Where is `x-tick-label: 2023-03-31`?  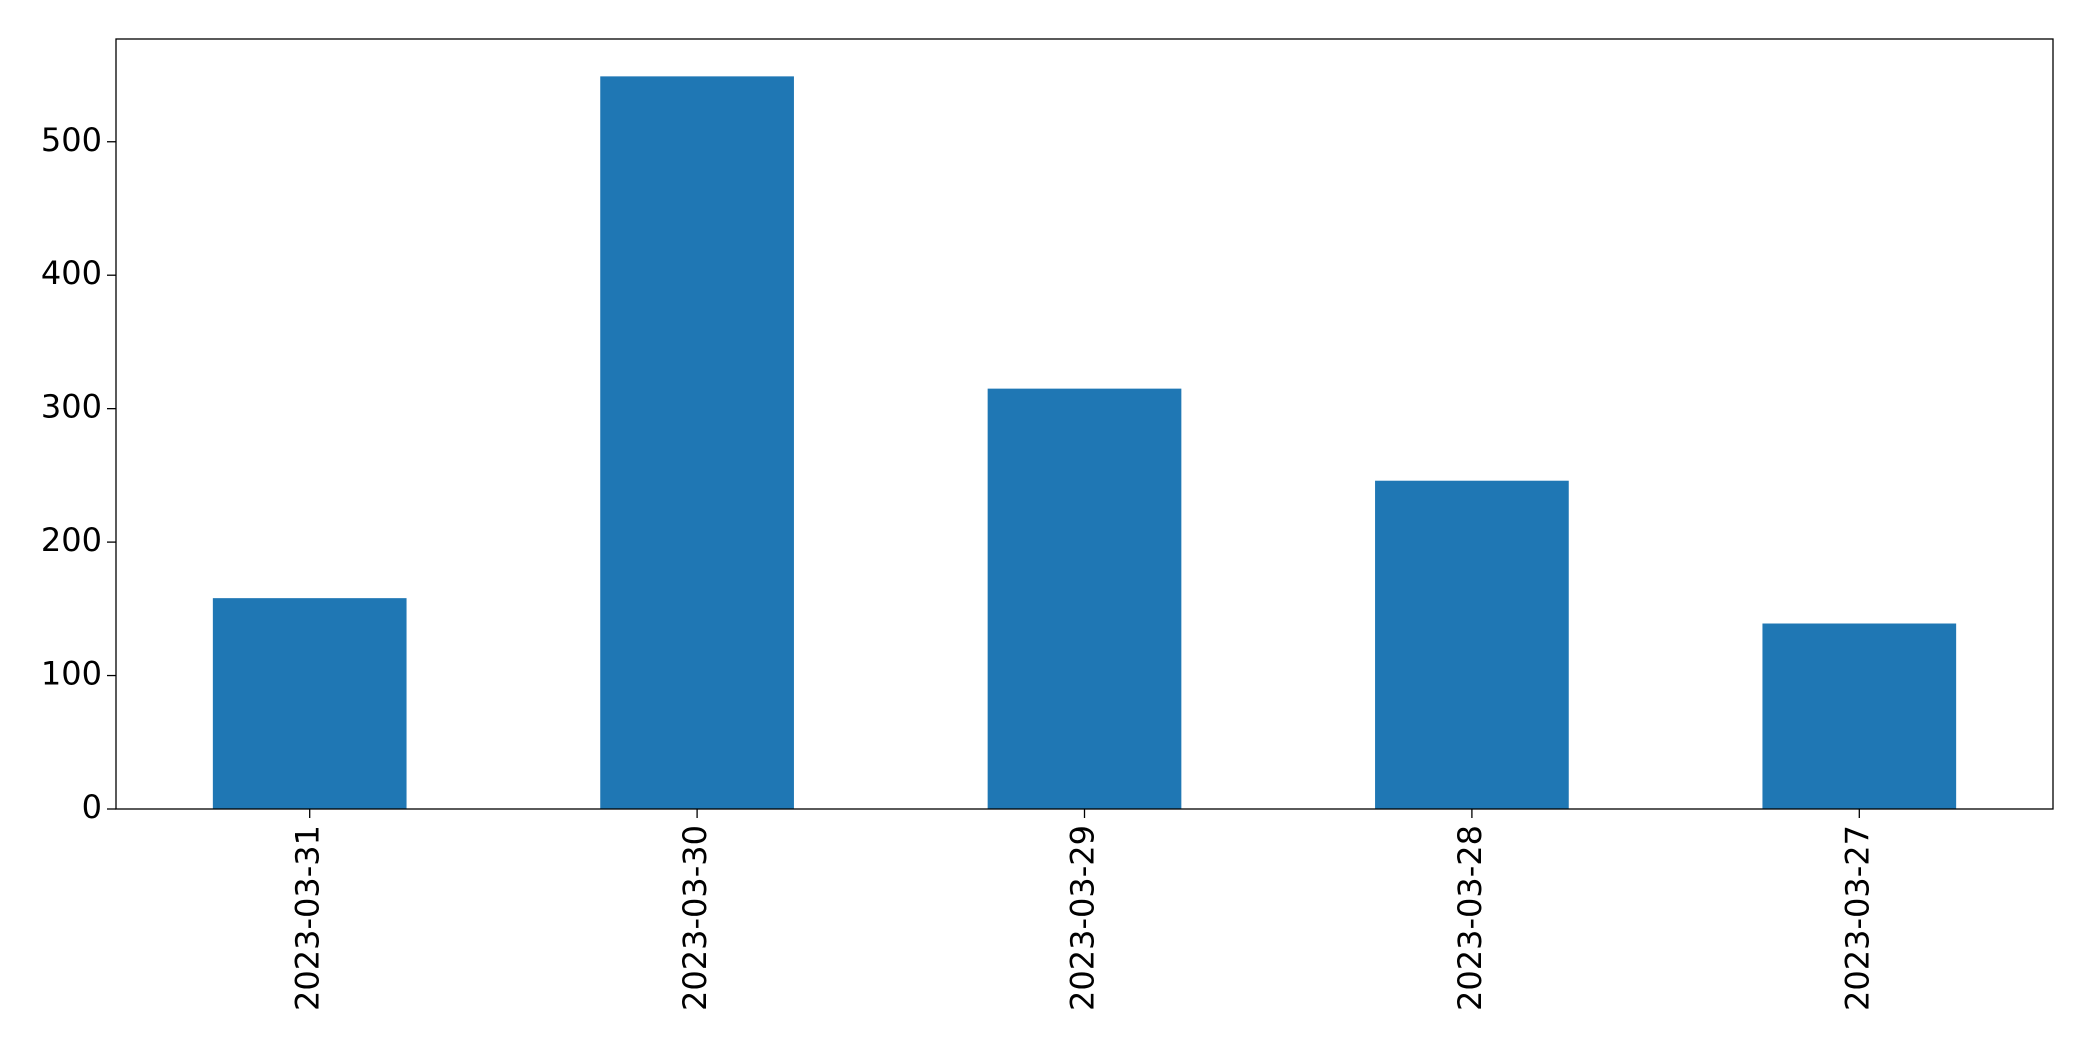
x-tick-label: 2023-03-31 is located at coordinates (308, 918).